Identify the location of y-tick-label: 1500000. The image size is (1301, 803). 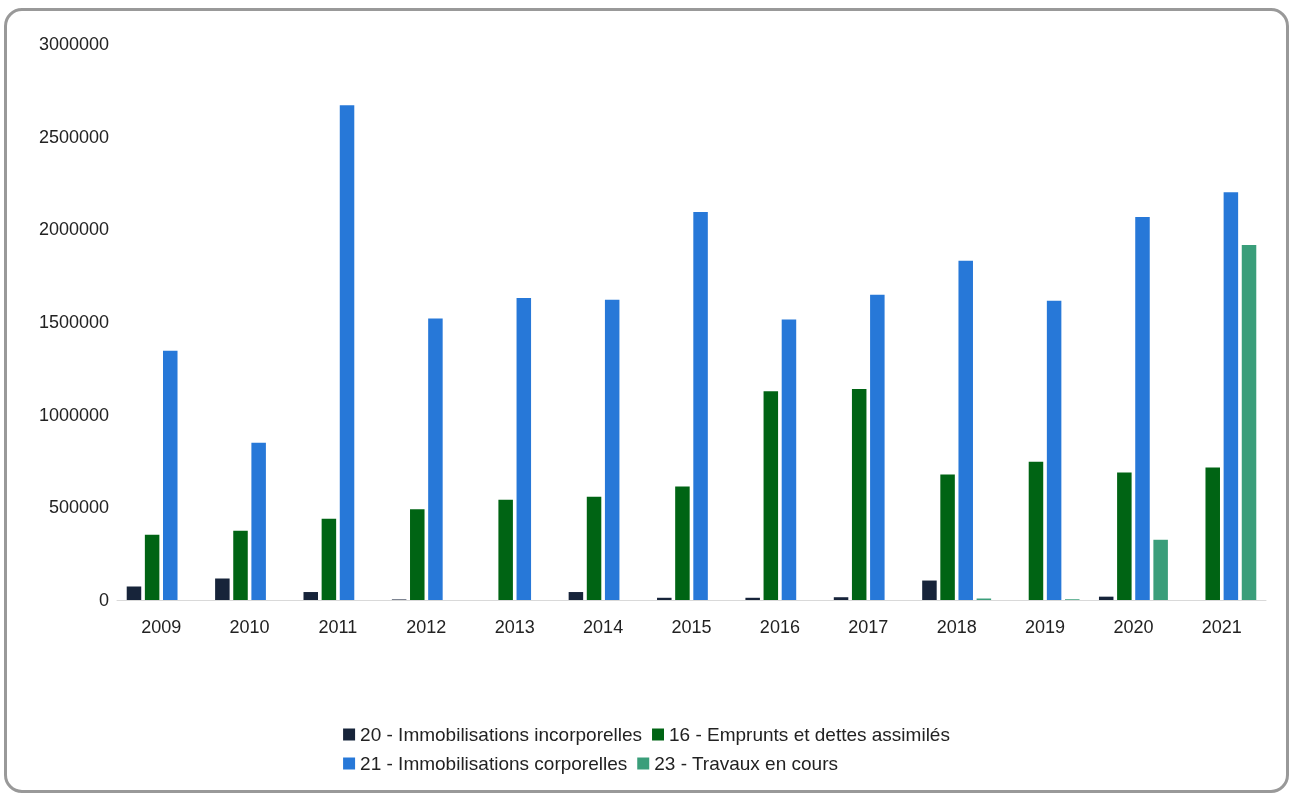
(73, 322).